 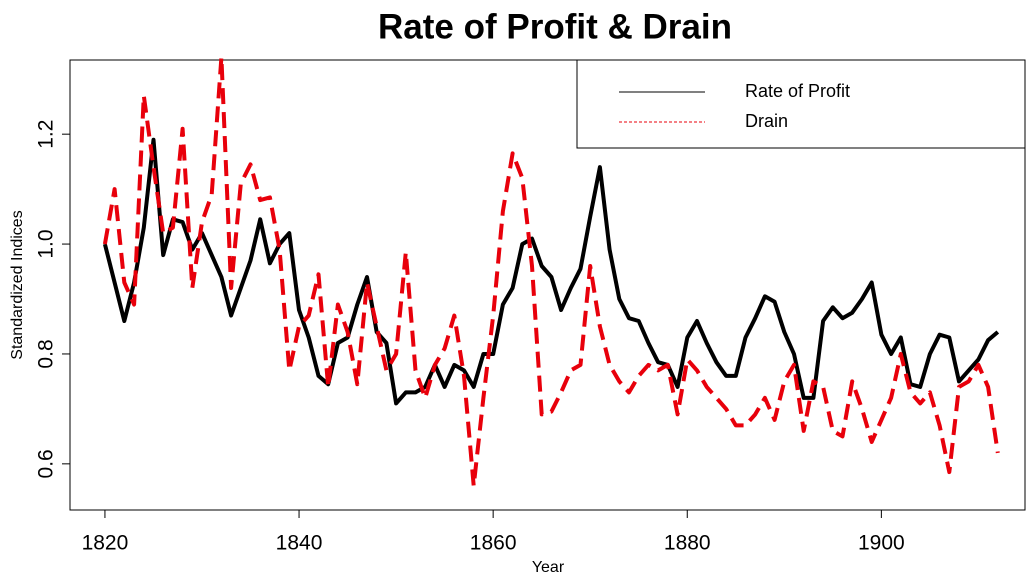 What do you see at coordinates (105, 543) in the screenshot?
I see `x-tick-label: 1820` at bounding box center [105, 543].